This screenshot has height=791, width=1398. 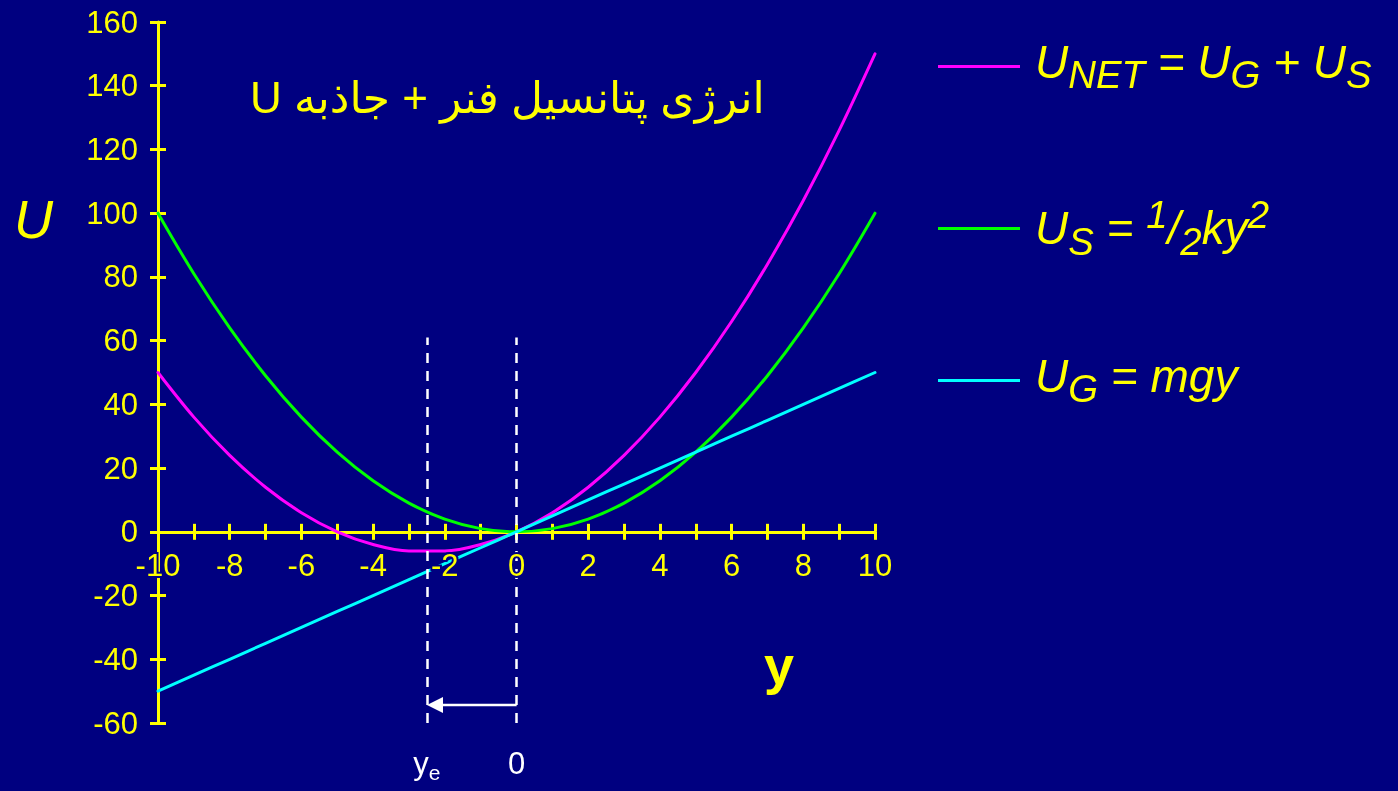 I want to click on x-tick-label: -6, so click(x=301, y=565).